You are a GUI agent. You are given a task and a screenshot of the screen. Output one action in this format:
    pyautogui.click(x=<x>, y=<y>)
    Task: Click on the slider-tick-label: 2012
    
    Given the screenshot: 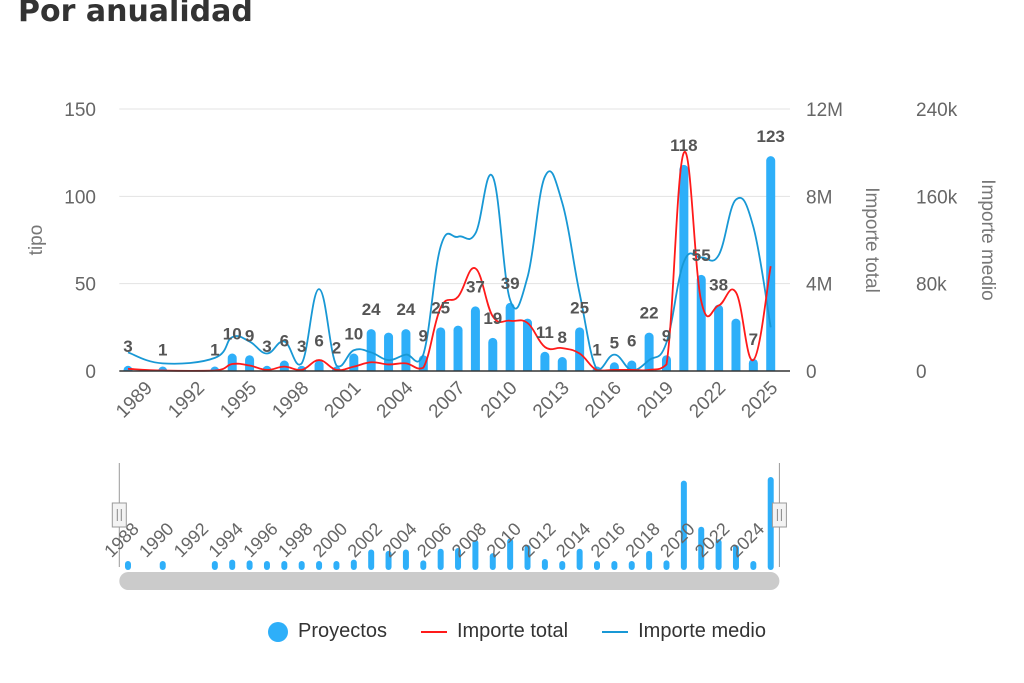 What is the action you would take?
    pyautogui.click(x=538, y=540)
    